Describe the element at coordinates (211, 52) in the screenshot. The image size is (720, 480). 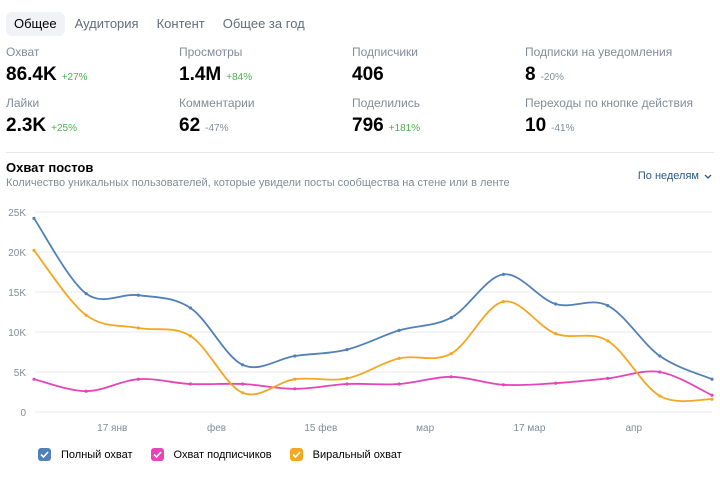
I see `stat-label: Просмотры` at that location.